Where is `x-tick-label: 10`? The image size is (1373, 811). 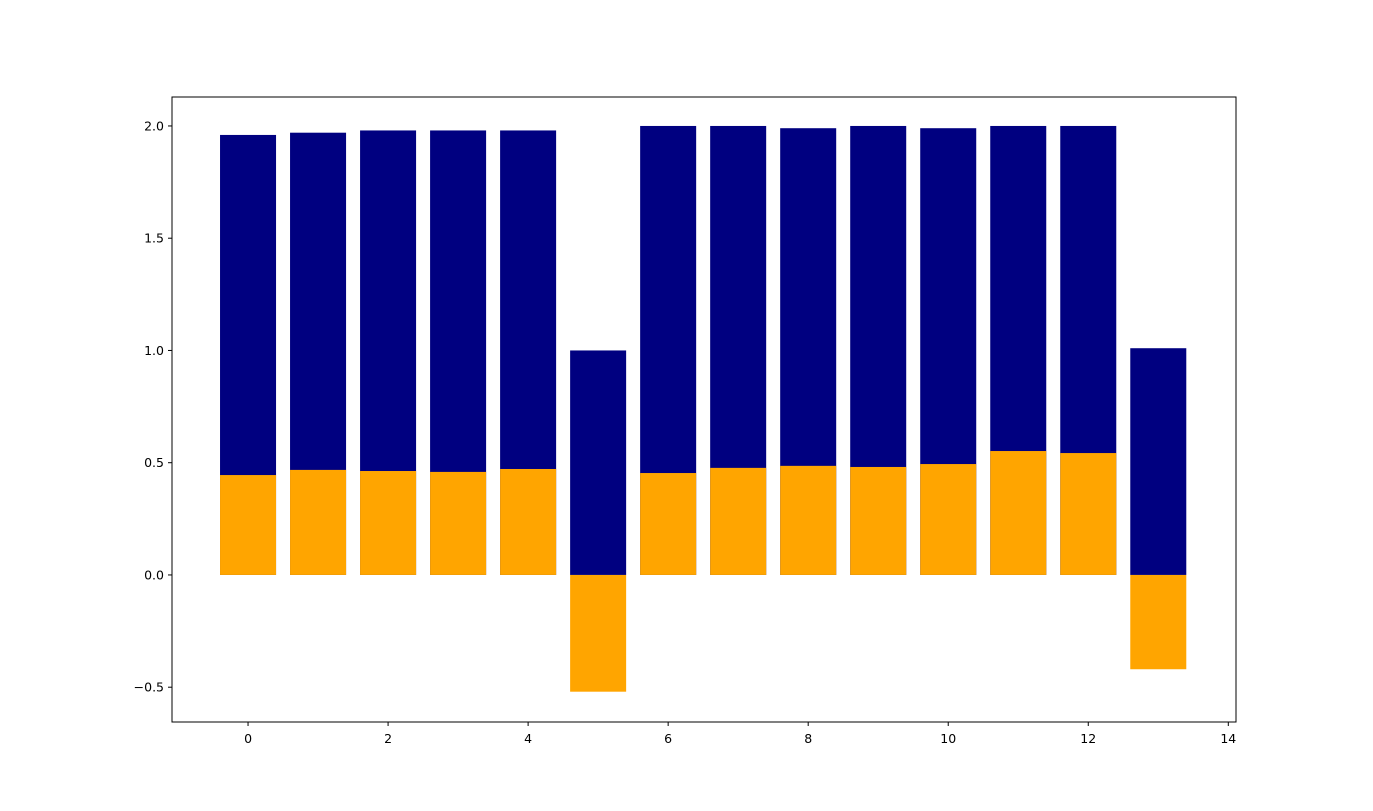
x-tick-label: 10 is located at coordinates (948, 738).